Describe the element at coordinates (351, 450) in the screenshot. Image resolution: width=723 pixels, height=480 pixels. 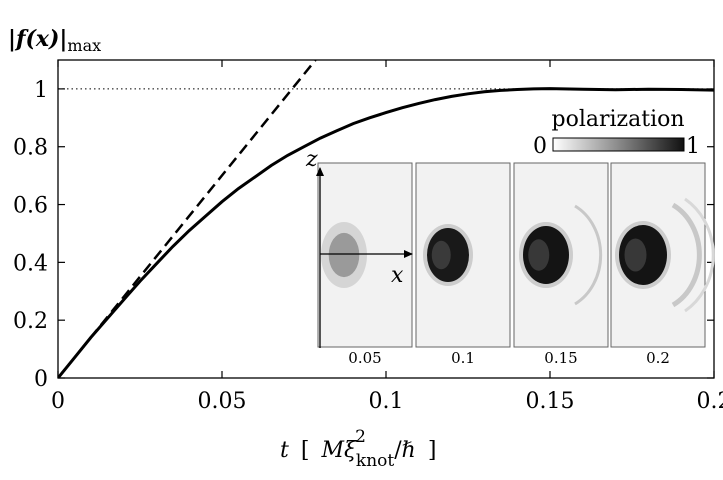
I see `x-axis-unit-xi: ξ` at that location.